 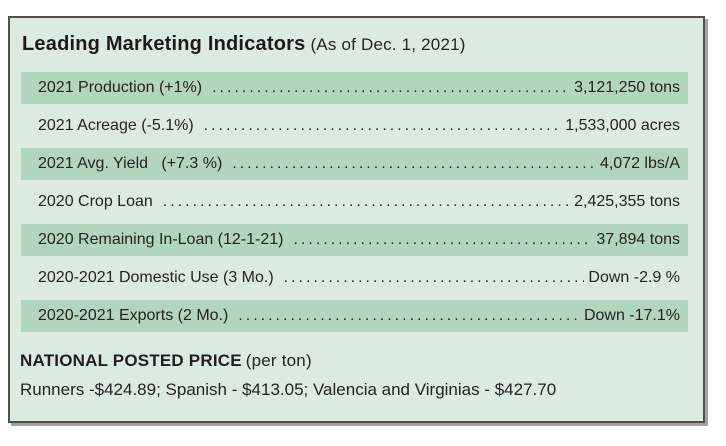 I want to click on indicator-value: 2,425,355 tons, so click(x=627, y=201).